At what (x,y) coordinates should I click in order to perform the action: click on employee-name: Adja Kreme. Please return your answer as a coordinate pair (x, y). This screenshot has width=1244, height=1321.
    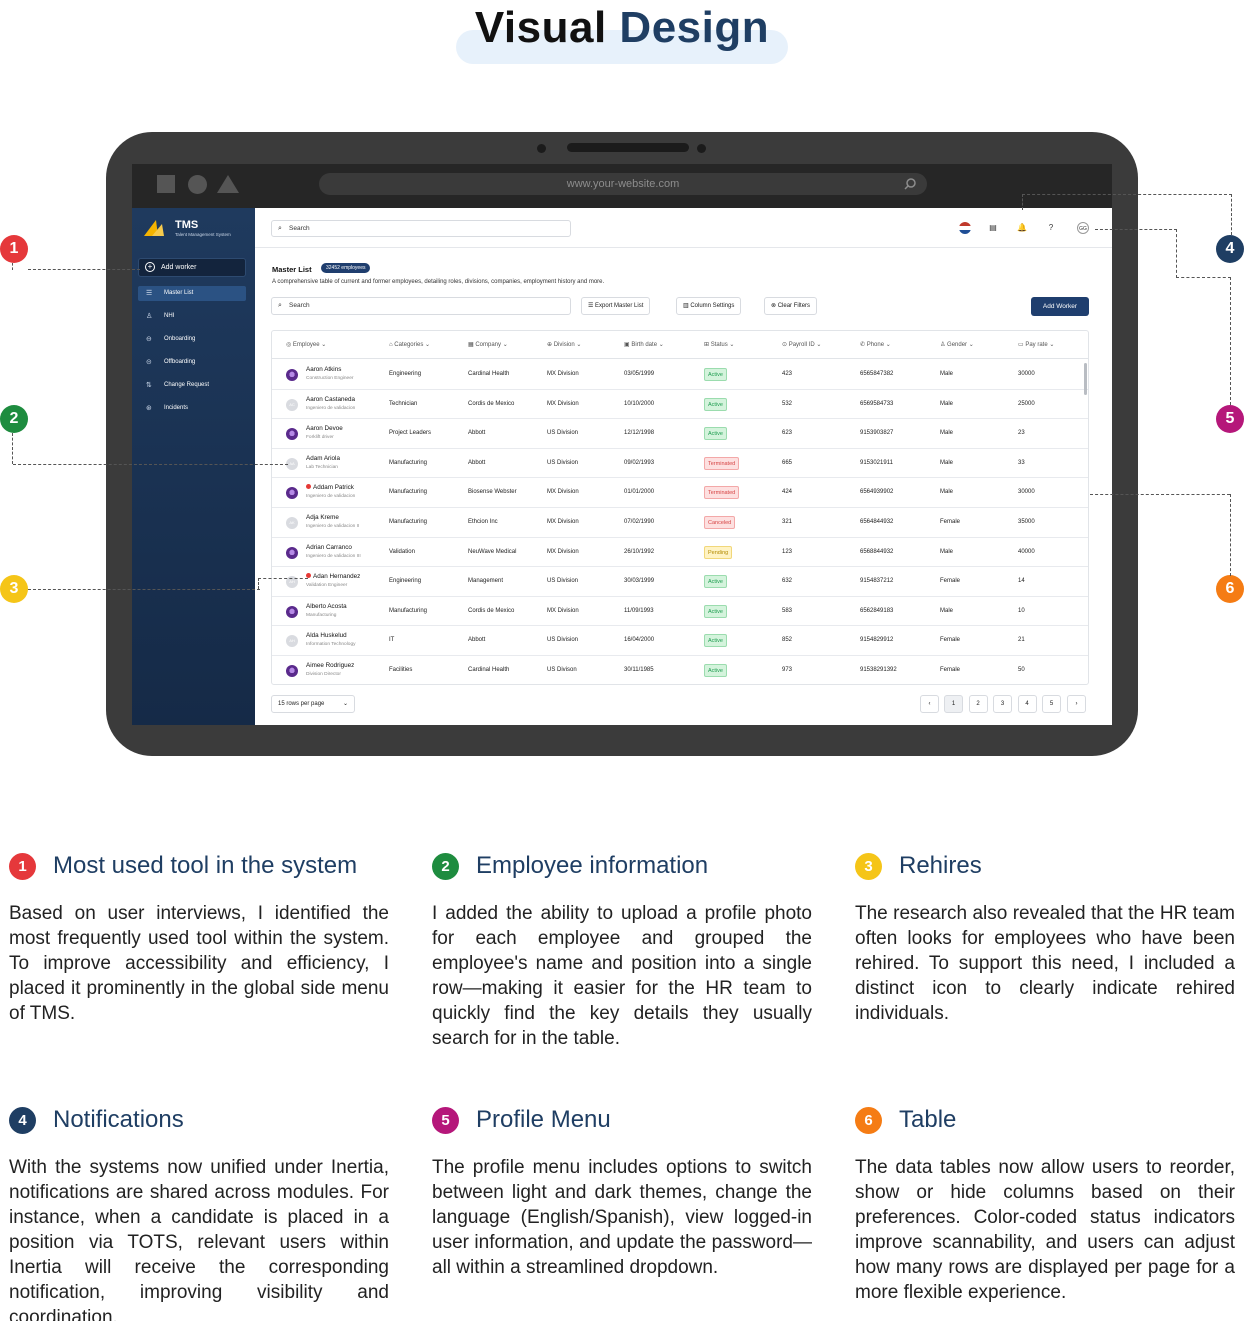
    Looking at the image, I should click on (322, 518).